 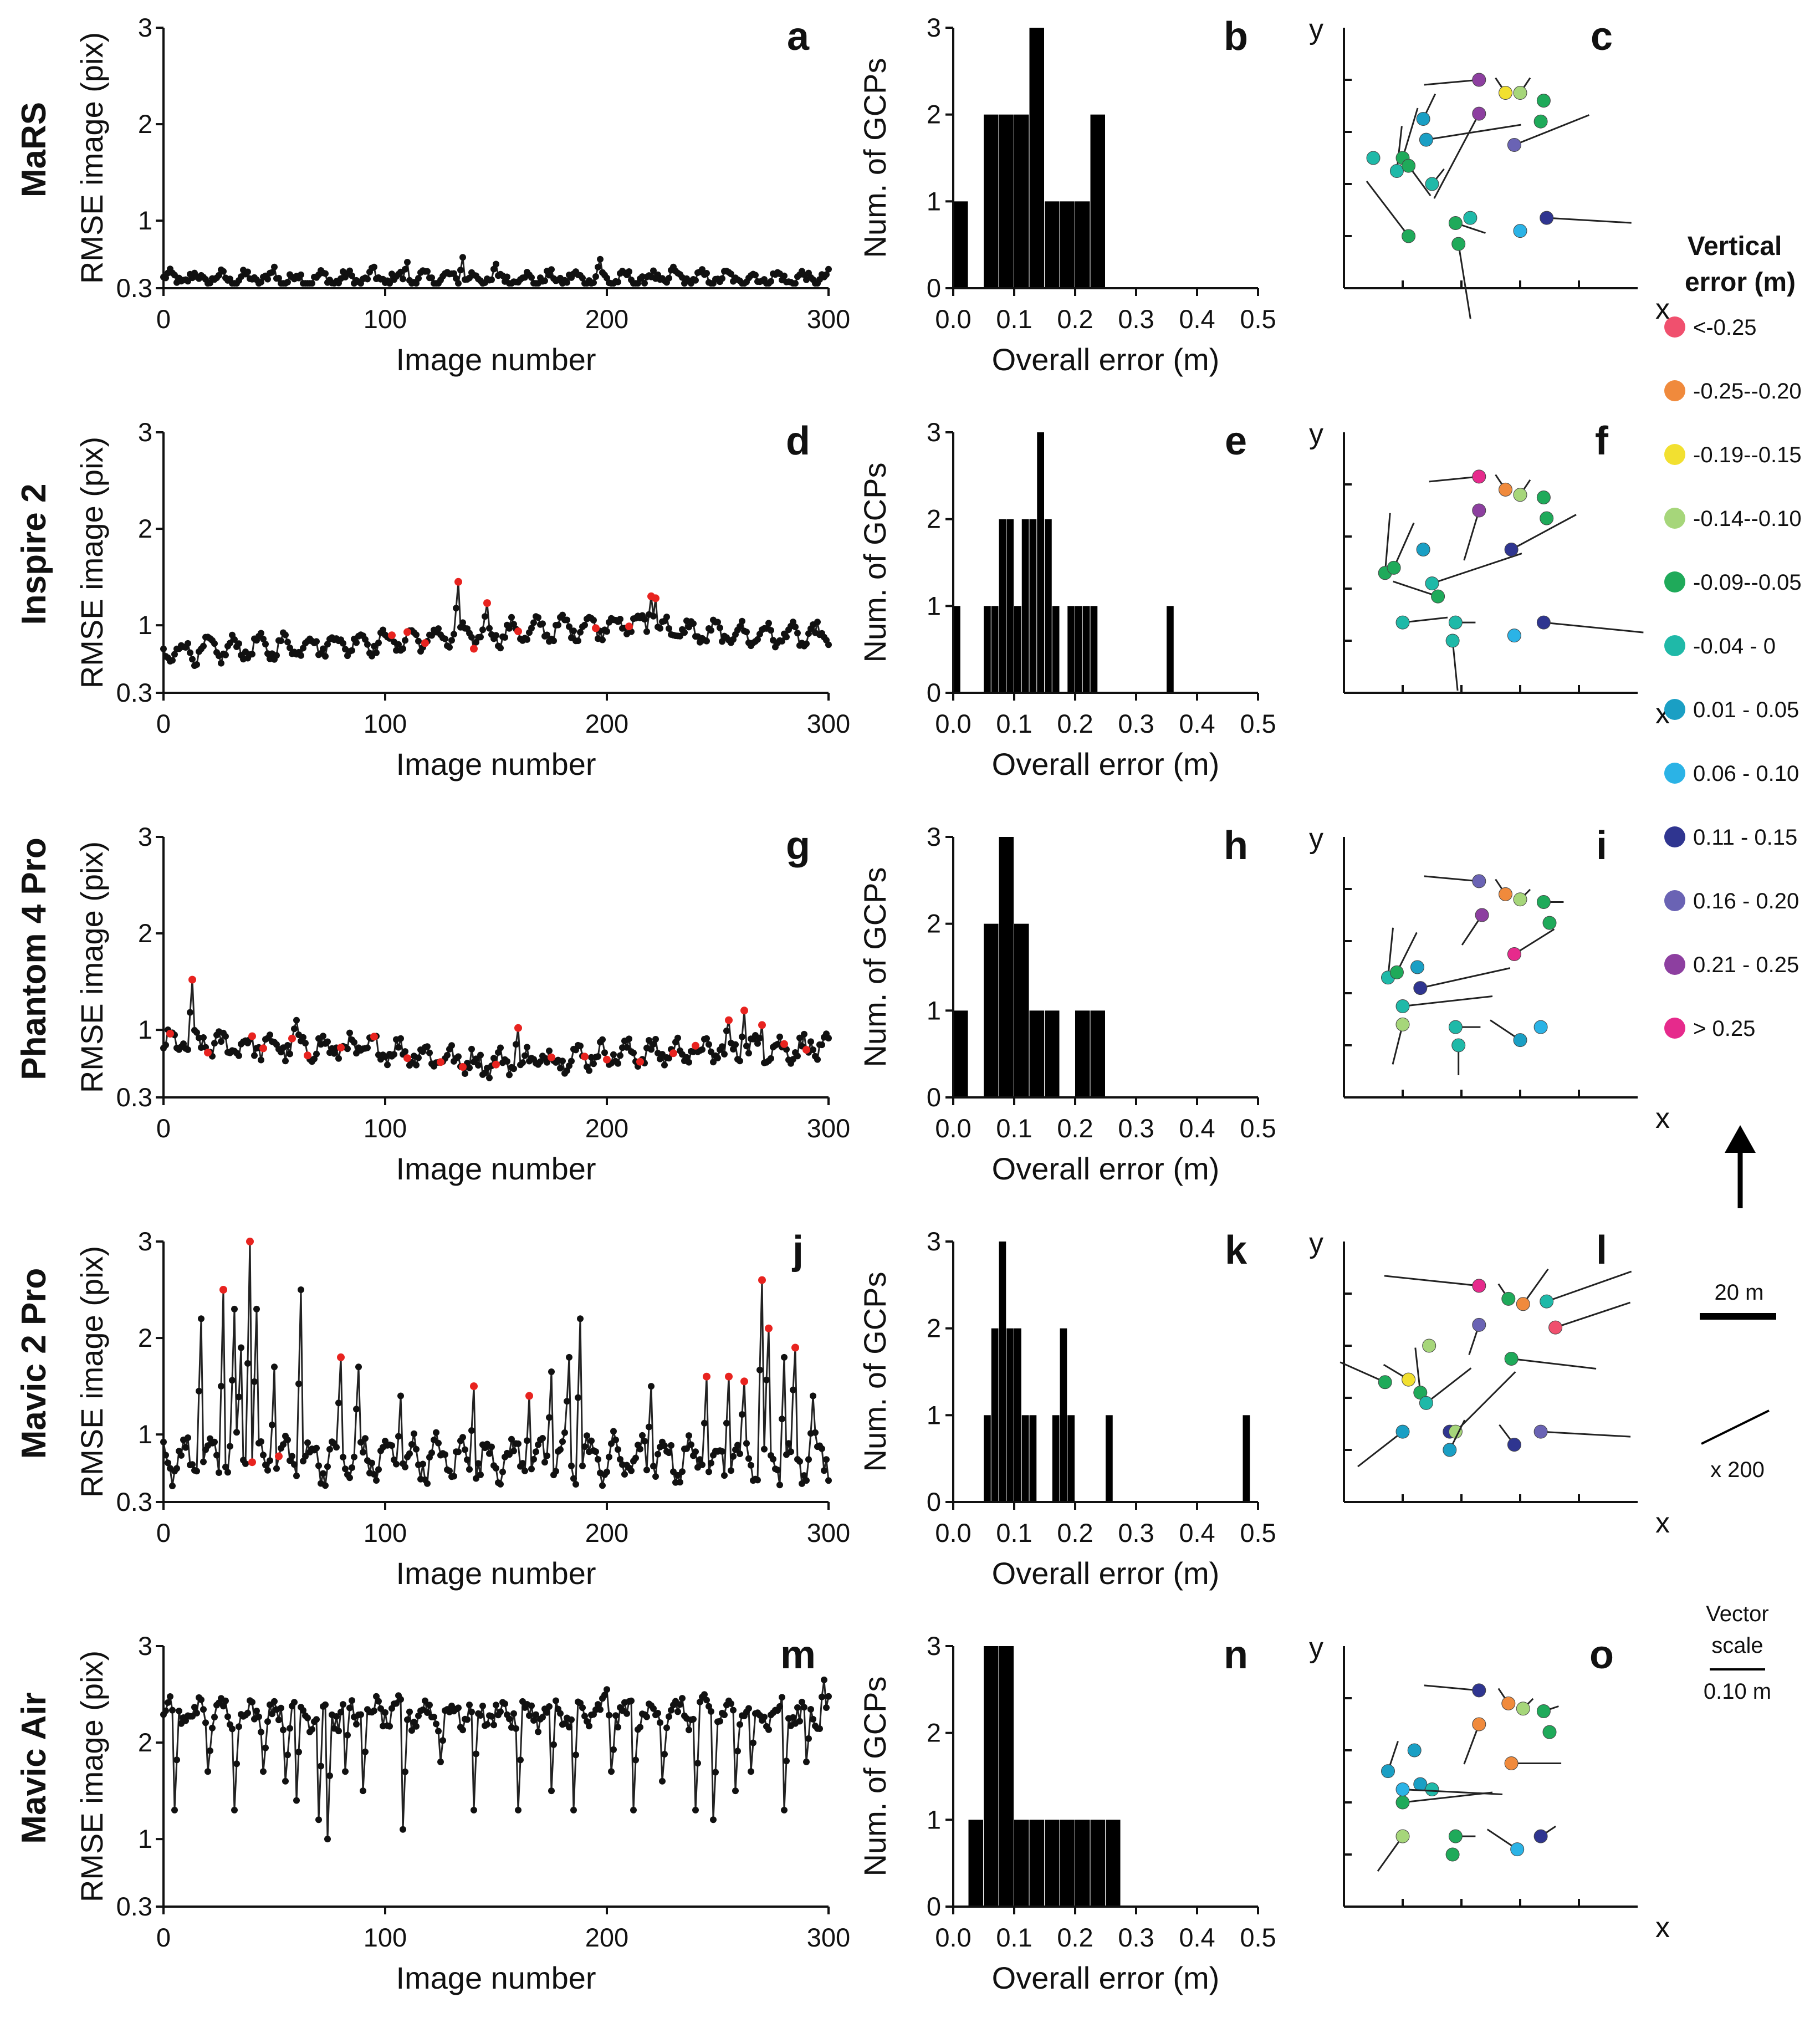 I want to click on y-axis-label-i: y, so click(x=1316, y=839).